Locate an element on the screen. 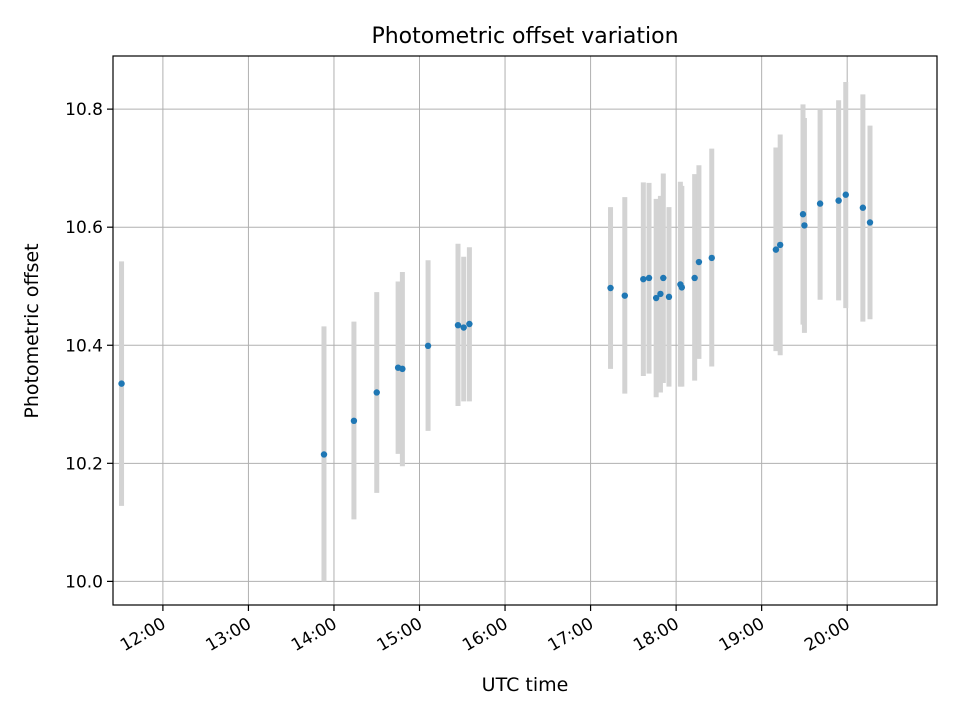  chart-title: Photometric offset variation is located at coordinates (524, 36).